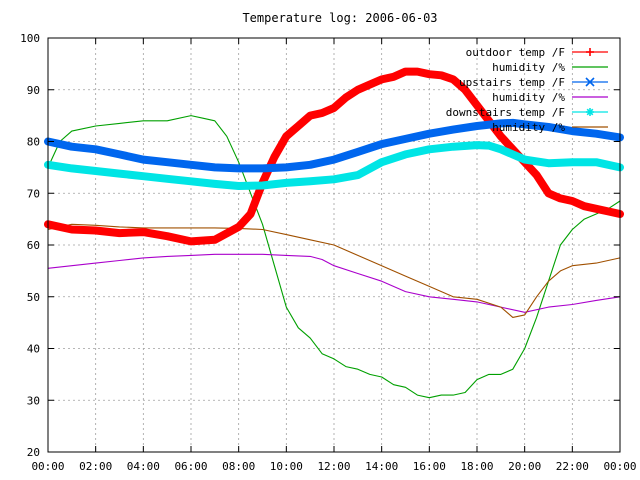 The image size is (640, 480). Describe the element at coordinates (238, 466) in the screenshot. I see `x-tick-label: 08:00` at that location.